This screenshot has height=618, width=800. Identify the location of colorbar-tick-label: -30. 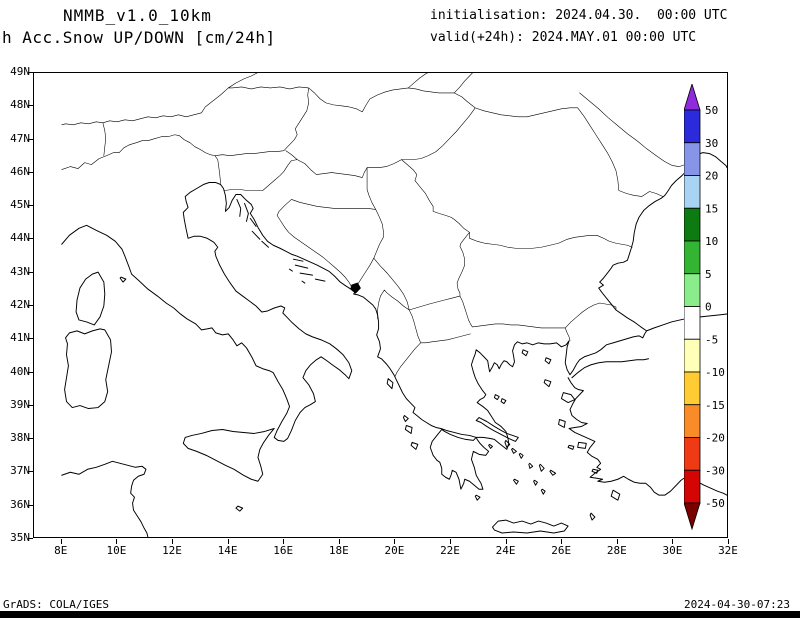
(715, 470).